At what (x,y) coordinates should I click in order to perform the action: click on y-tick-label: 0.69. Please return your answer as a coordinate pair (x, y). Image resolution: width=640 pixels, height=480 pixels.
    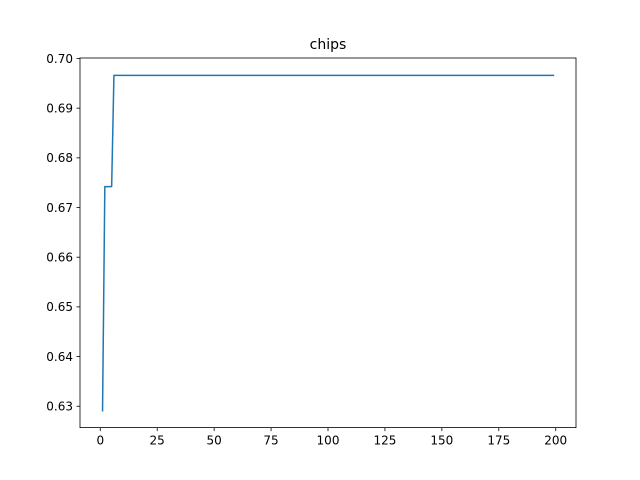
    Looking at the image, I should click on (59, 108).